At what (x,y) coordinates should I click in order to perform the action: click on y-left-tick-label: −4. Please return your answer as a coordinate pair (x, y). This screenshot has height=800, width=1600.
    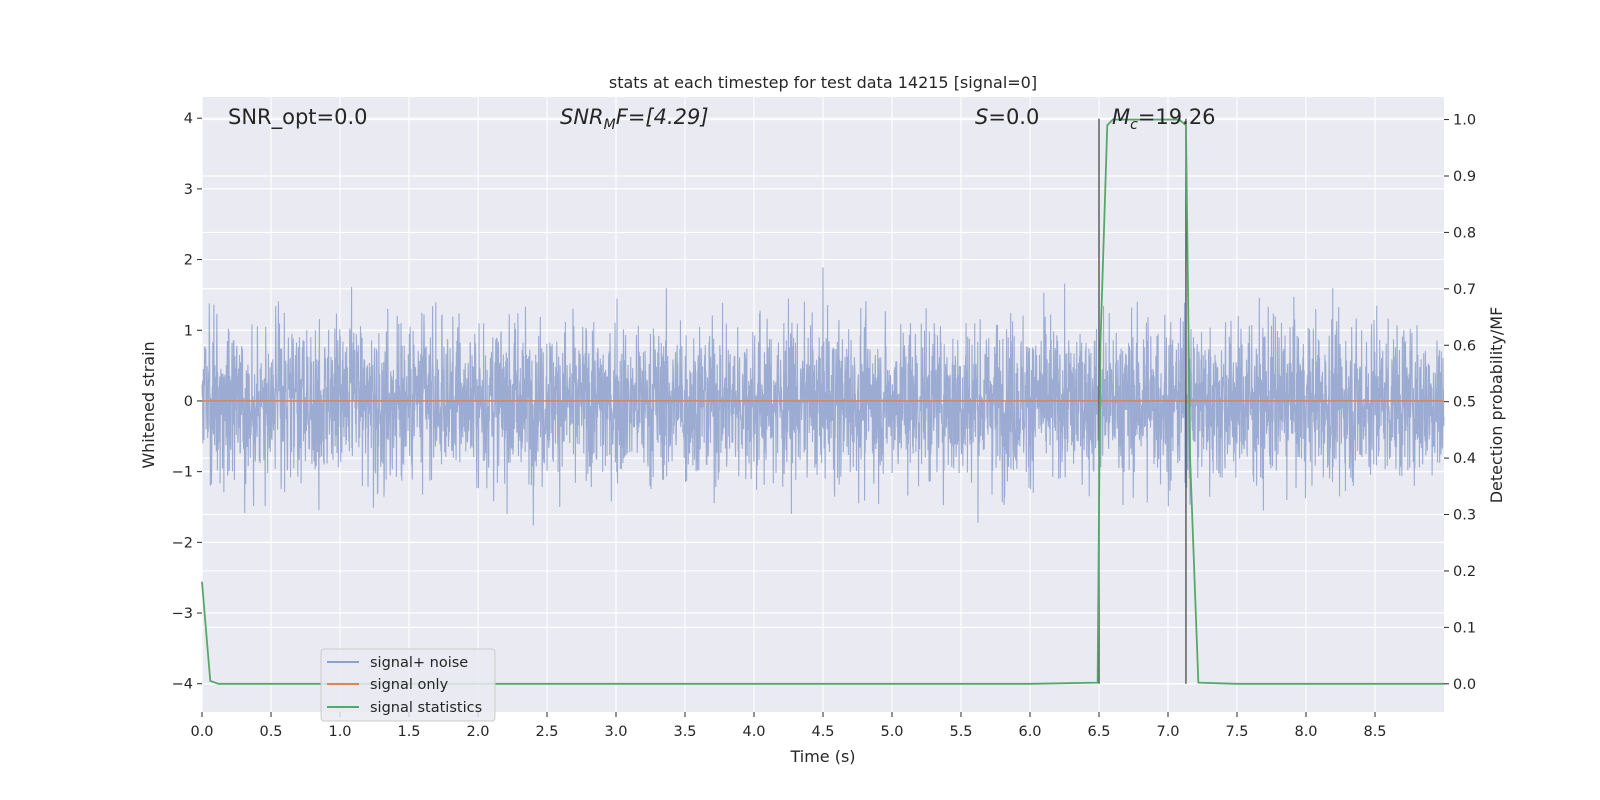
    Looking at the image, I should click on (182, 685).